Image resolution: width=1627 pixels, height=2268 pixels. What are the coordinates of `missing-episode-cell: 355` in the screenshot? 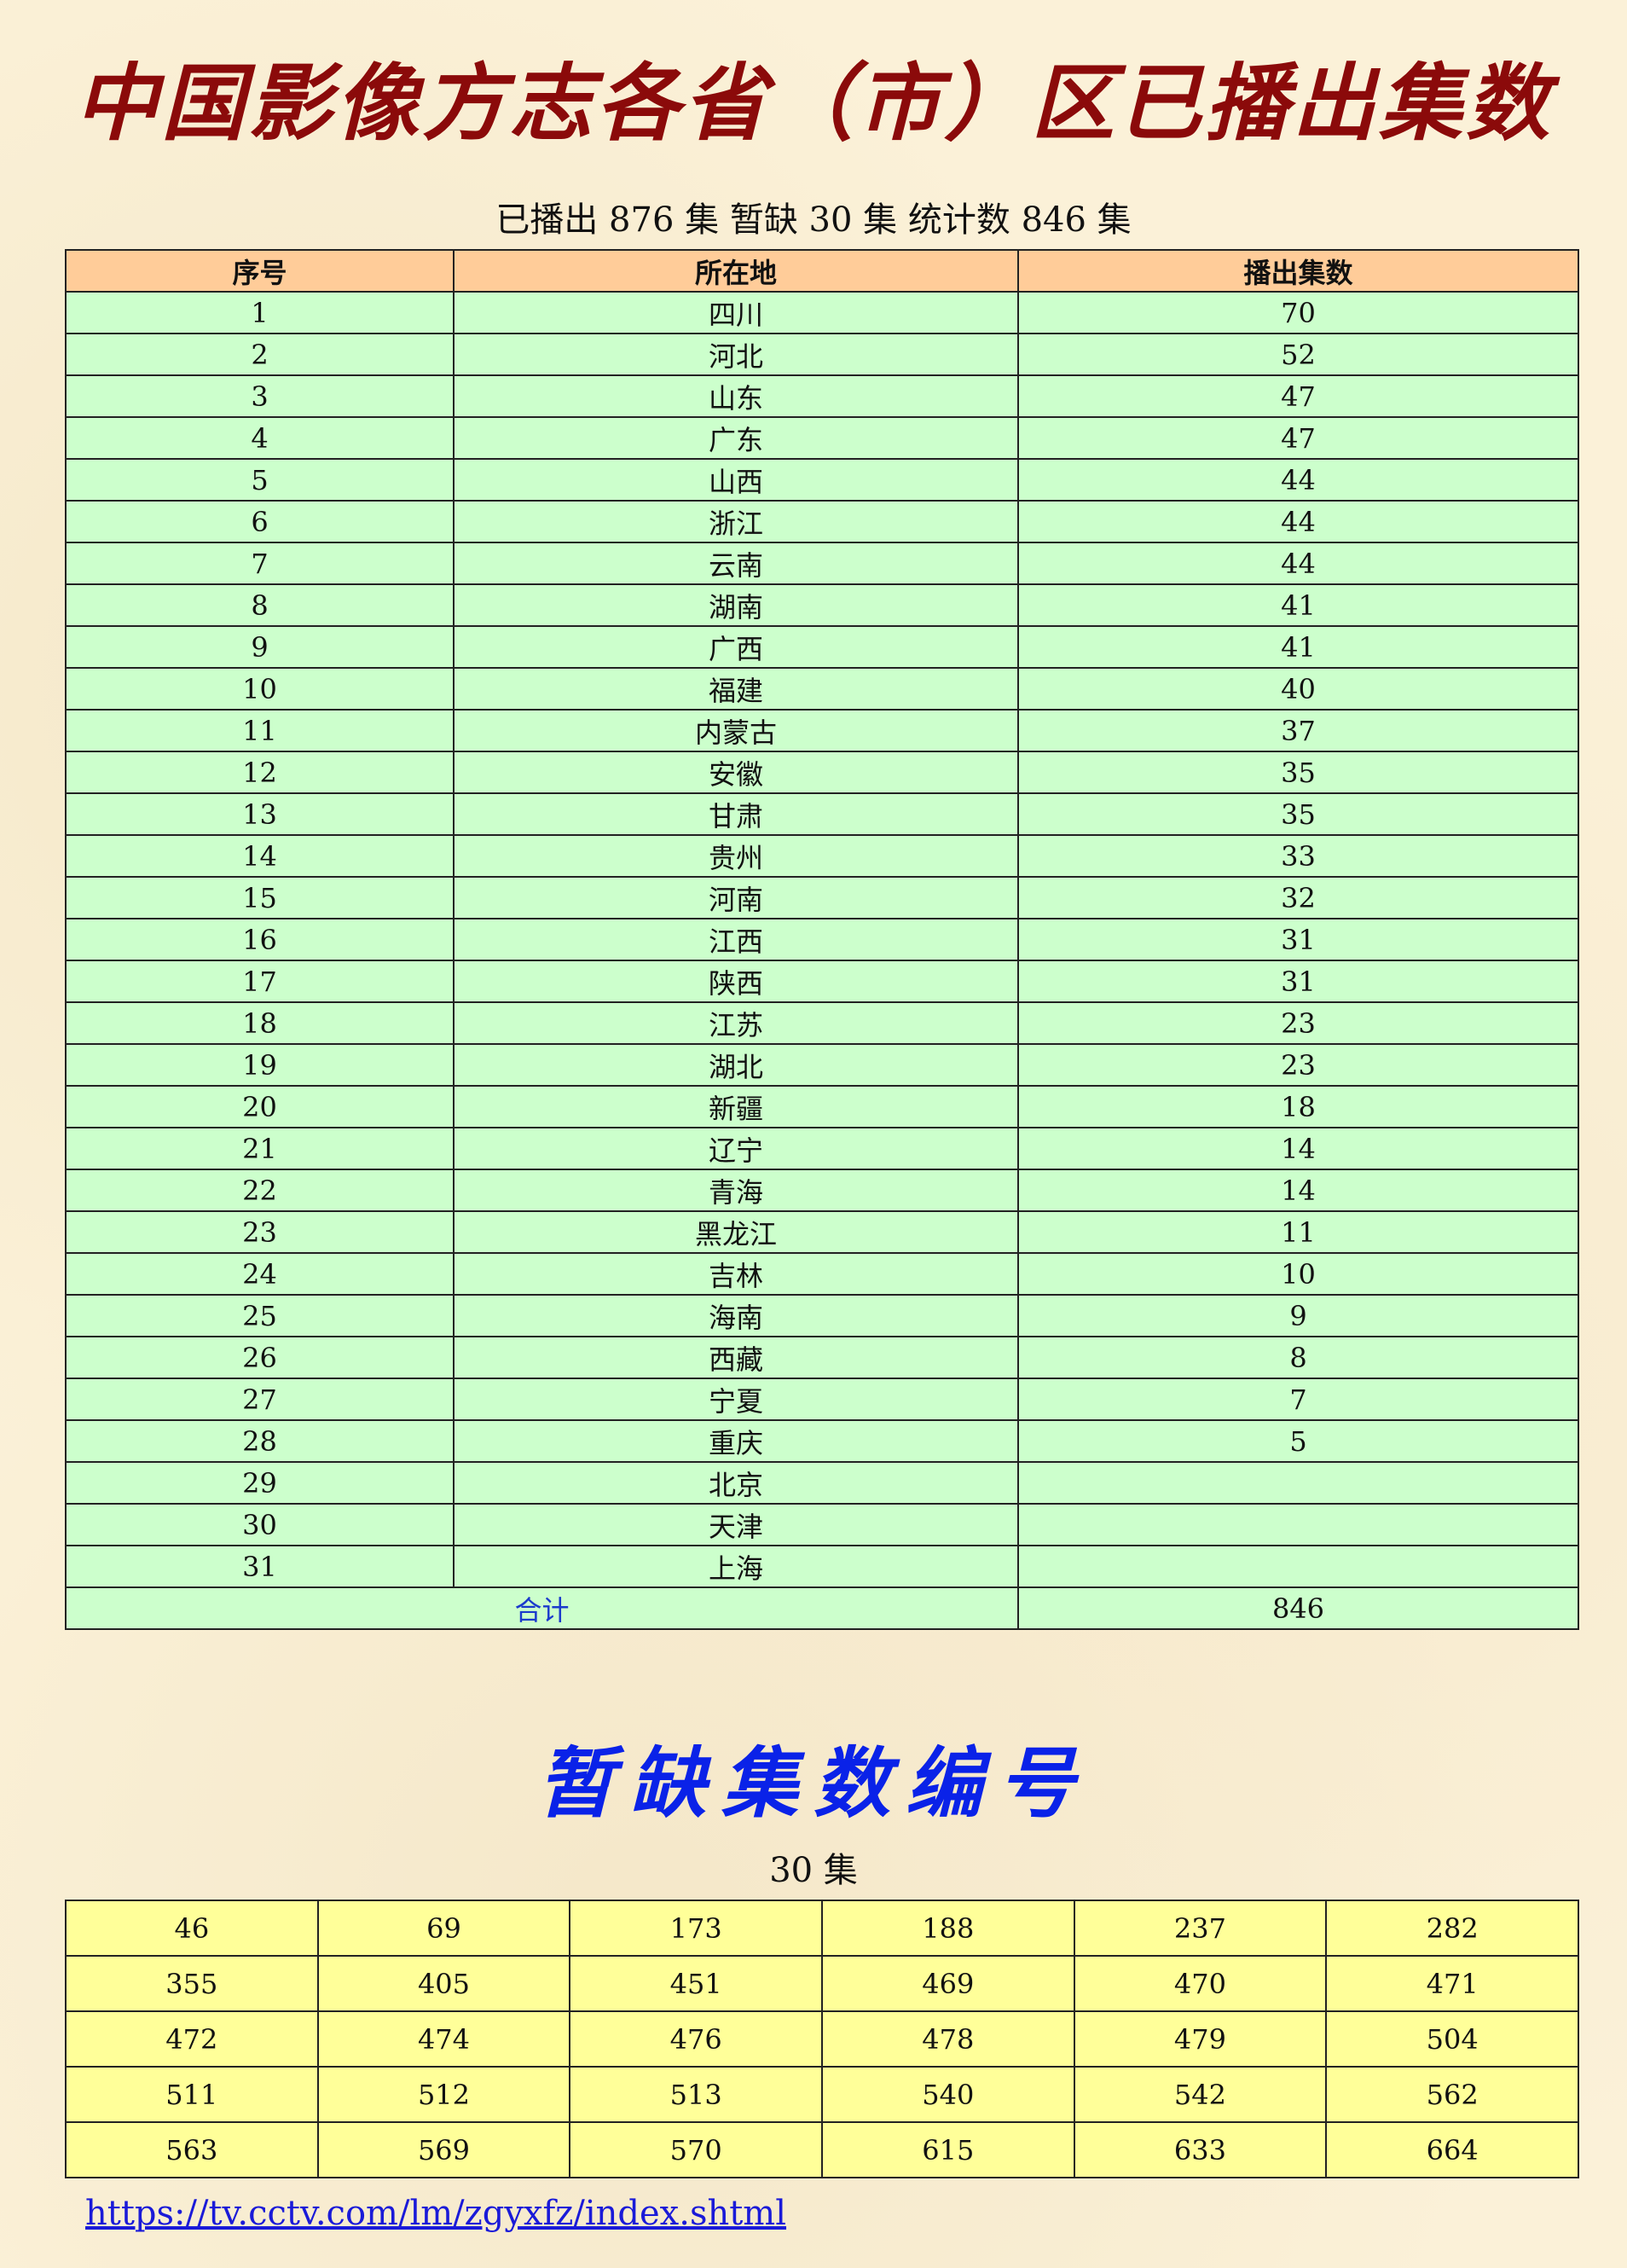 It's located at (192, 1983).